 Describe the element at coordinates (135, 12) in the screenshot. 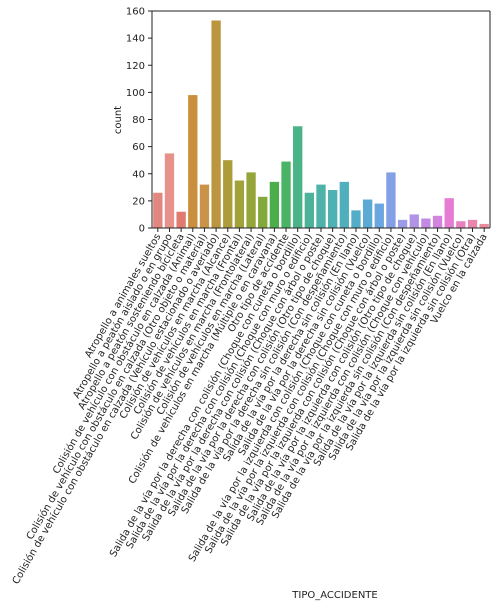

I see `y-tick-label: 160` at that location.